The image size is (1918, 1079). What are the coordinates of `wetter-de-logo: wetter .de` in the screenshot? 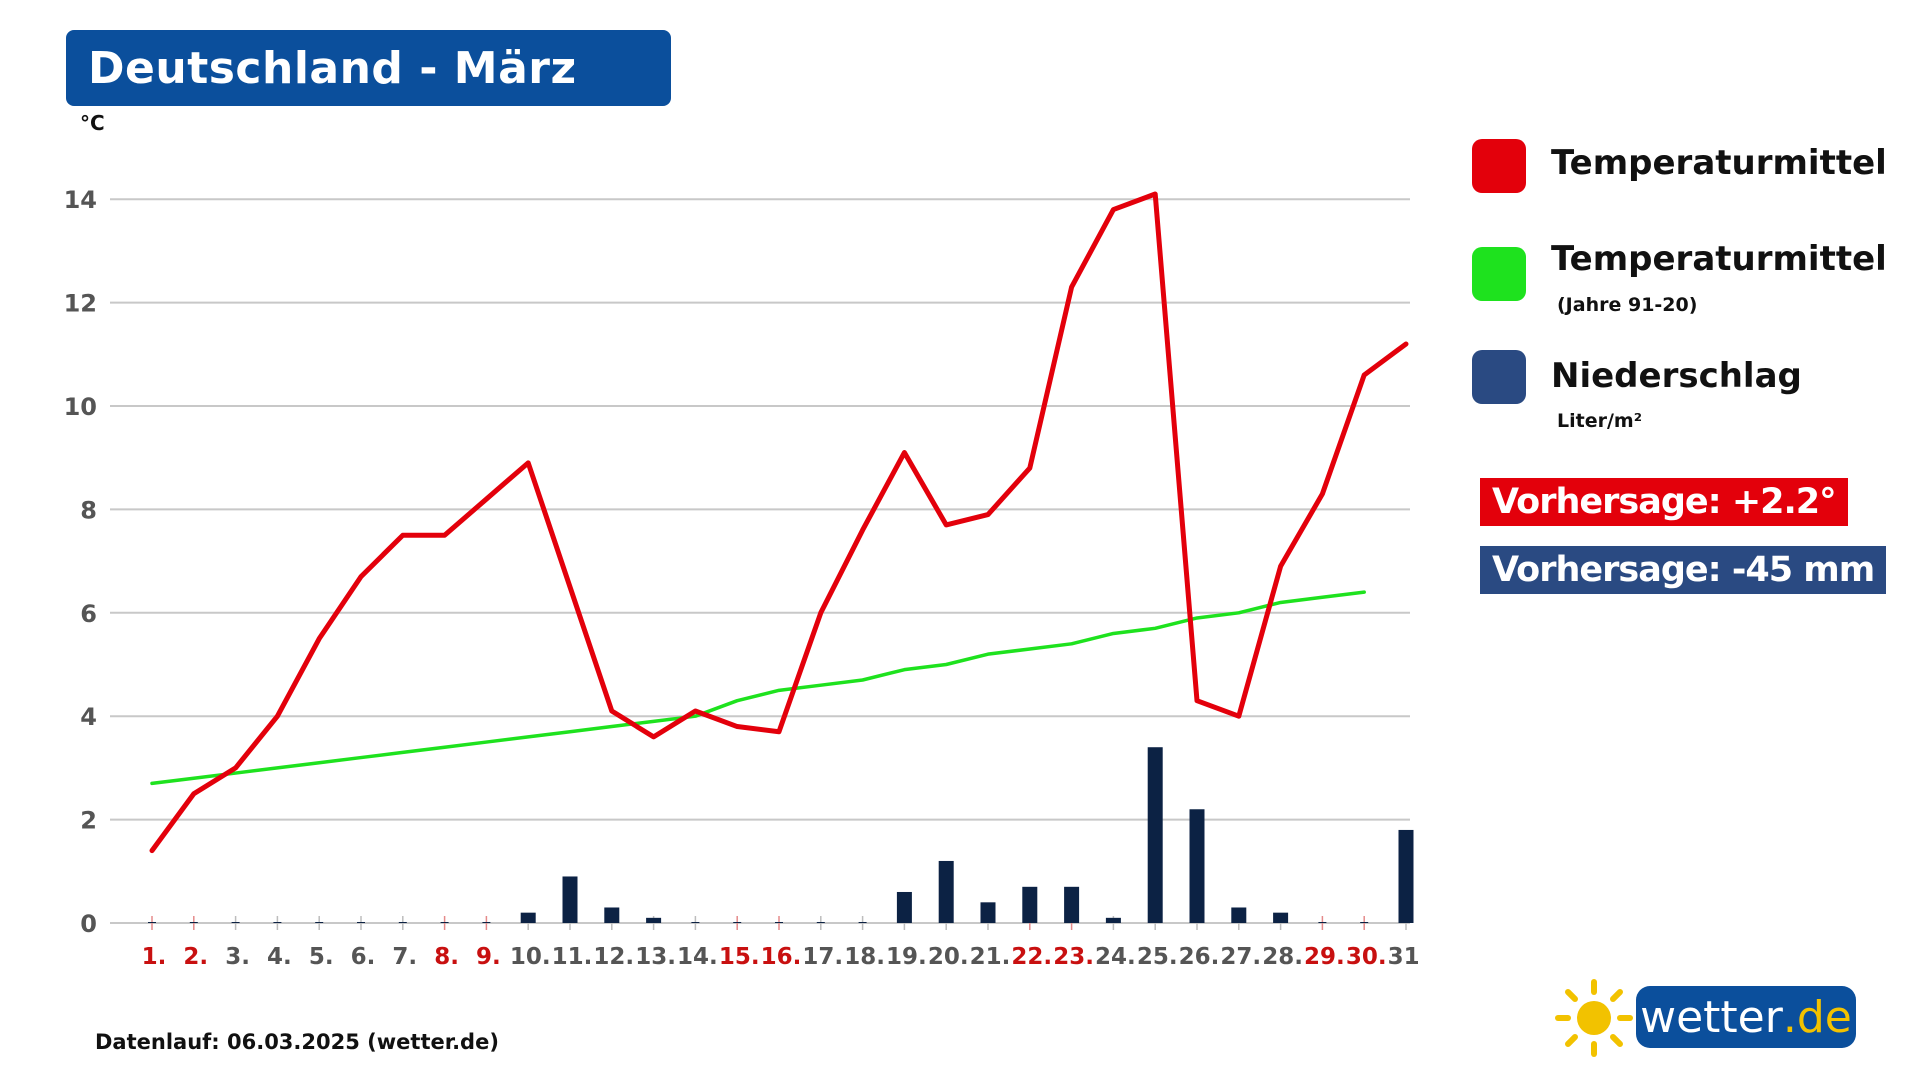 It's located at (1707, 1018).